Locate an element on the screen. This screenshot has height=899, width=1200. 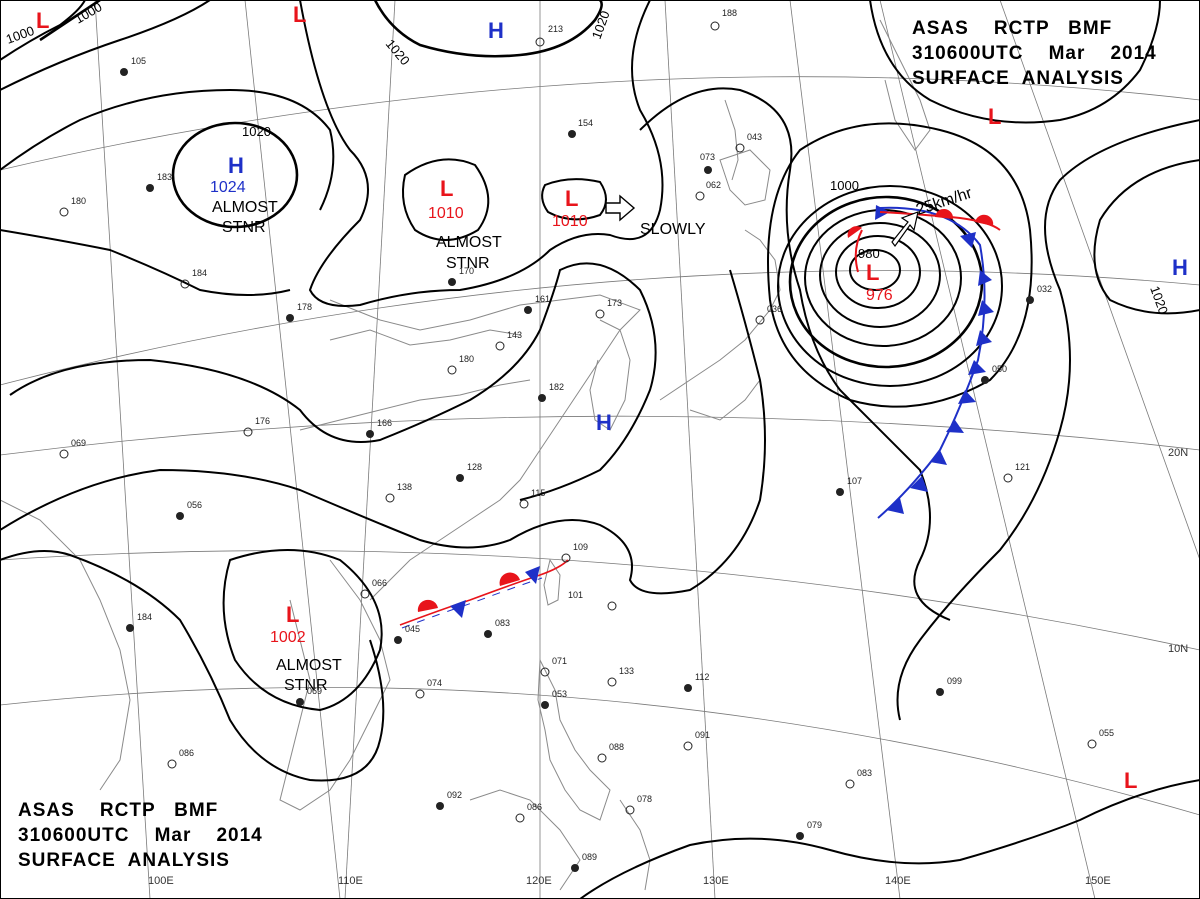
lon-line-140e is located at coordinates (845, 449).